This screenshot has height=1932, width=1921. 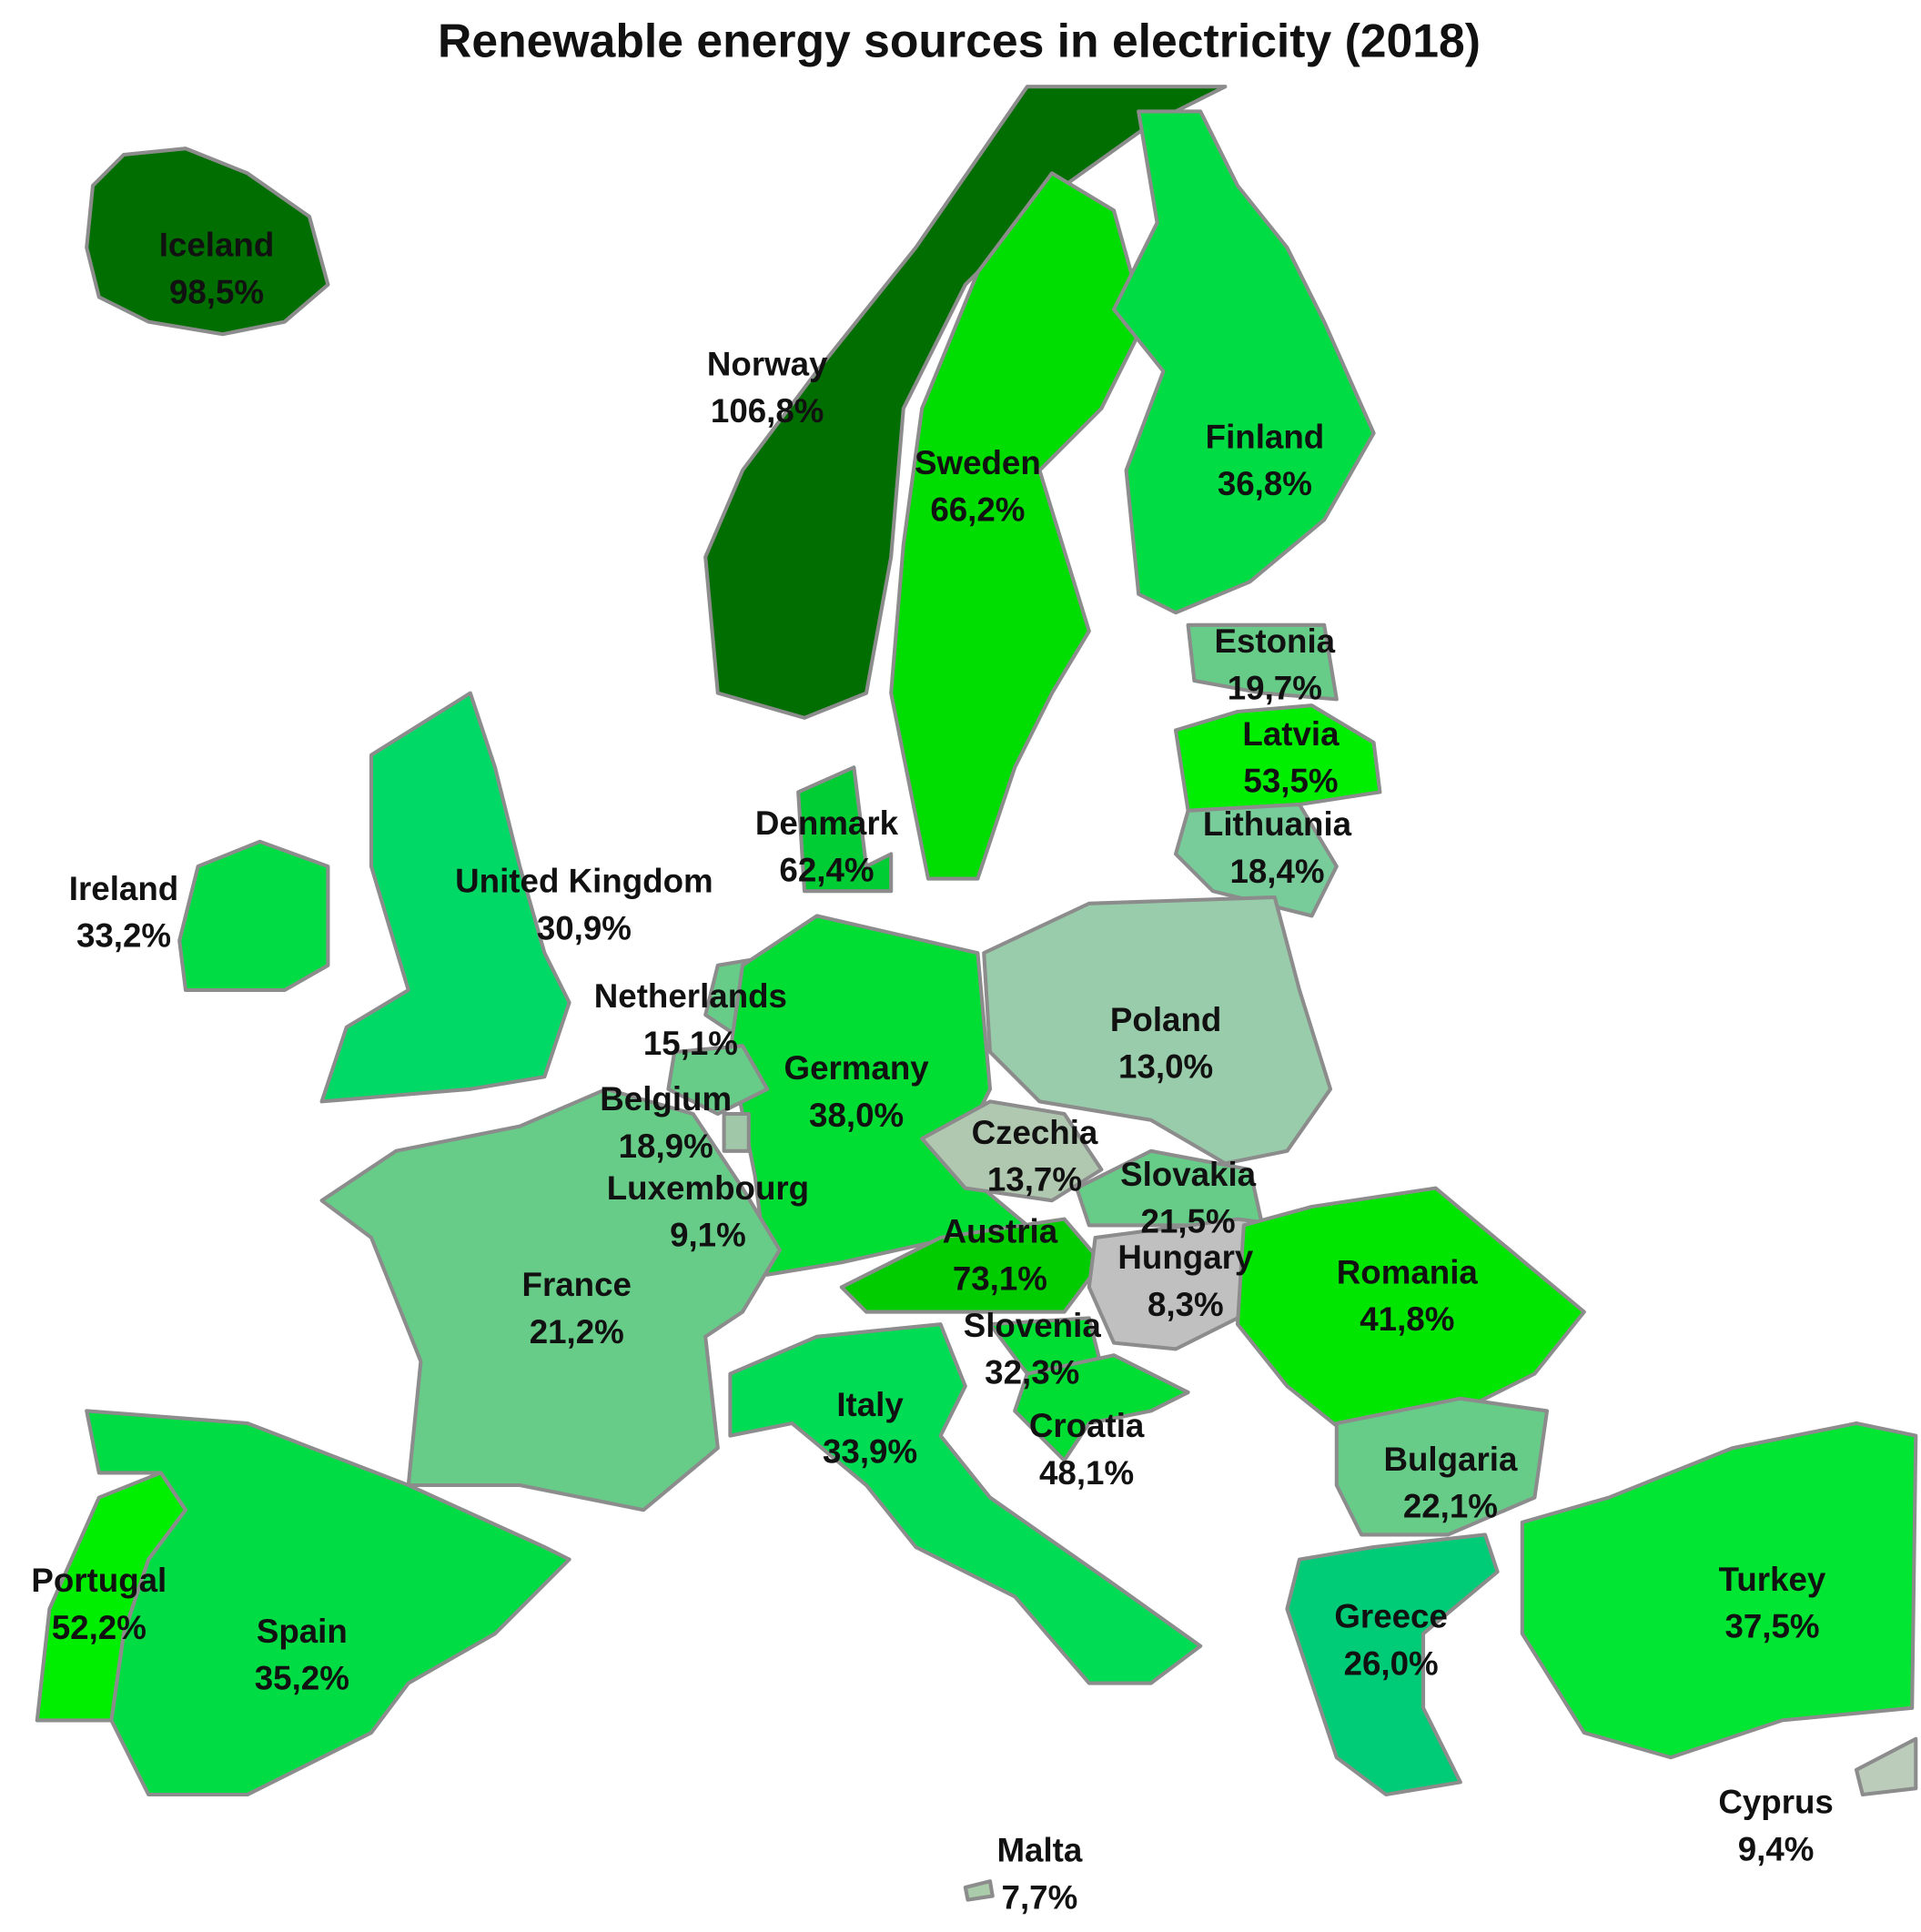 What do you see at coordinates (1265, 437) in the screenshot?
I see `country-name: Finland` at bounding box center [1265, 437].